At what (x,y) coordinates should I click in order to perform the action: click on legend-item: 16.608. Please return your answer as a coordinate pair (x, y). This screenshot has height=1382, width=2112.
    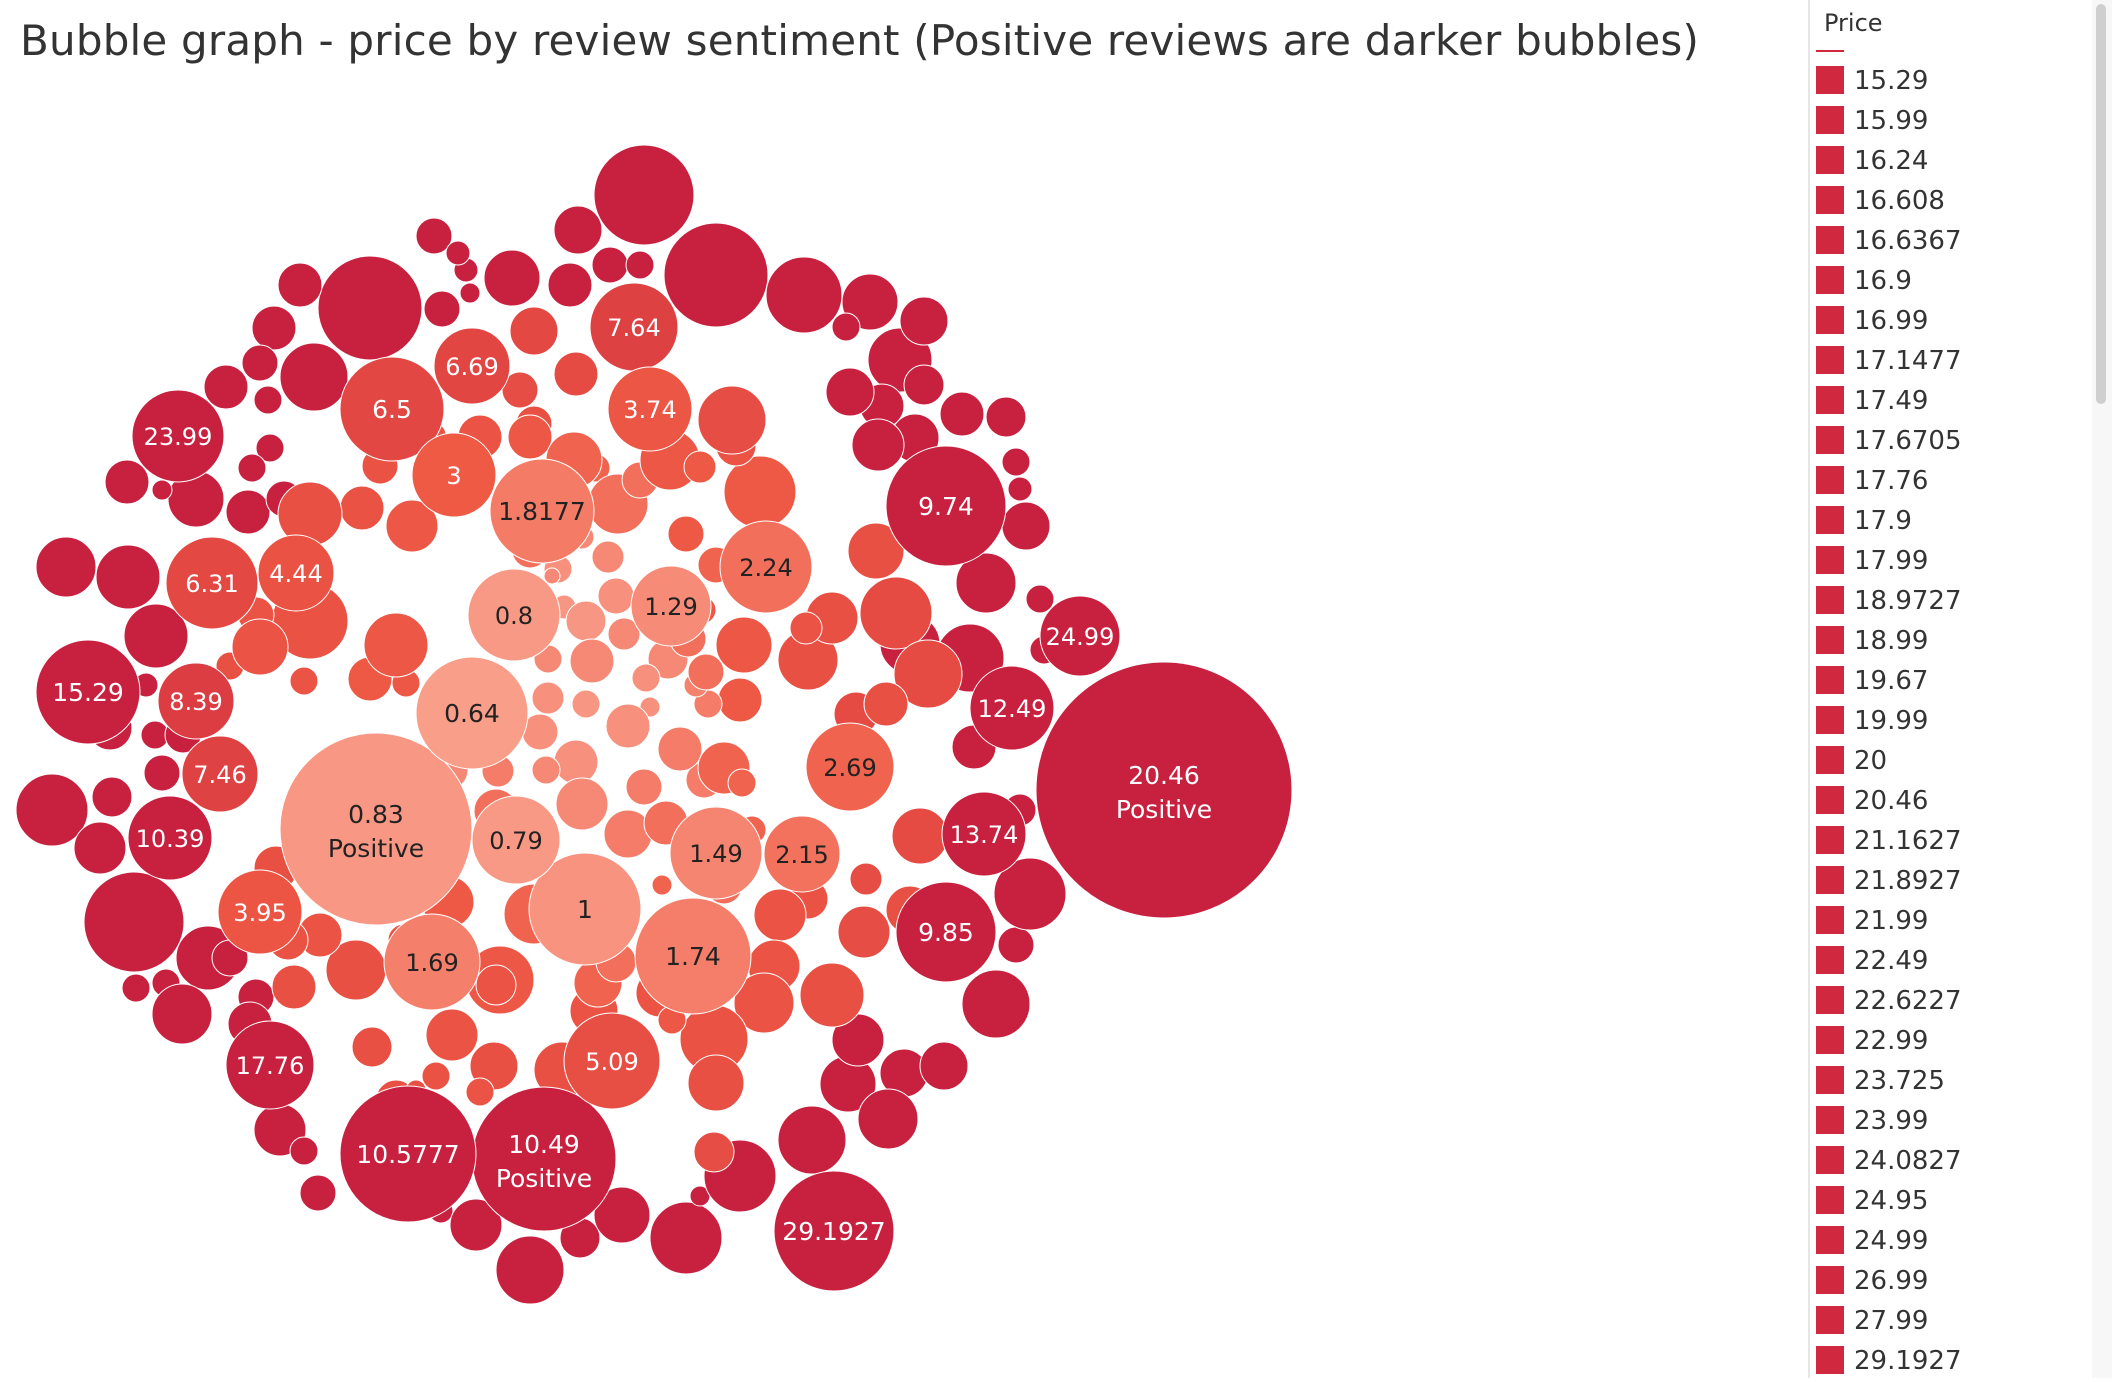
    Looking at the image, I should click on (1955, 202).